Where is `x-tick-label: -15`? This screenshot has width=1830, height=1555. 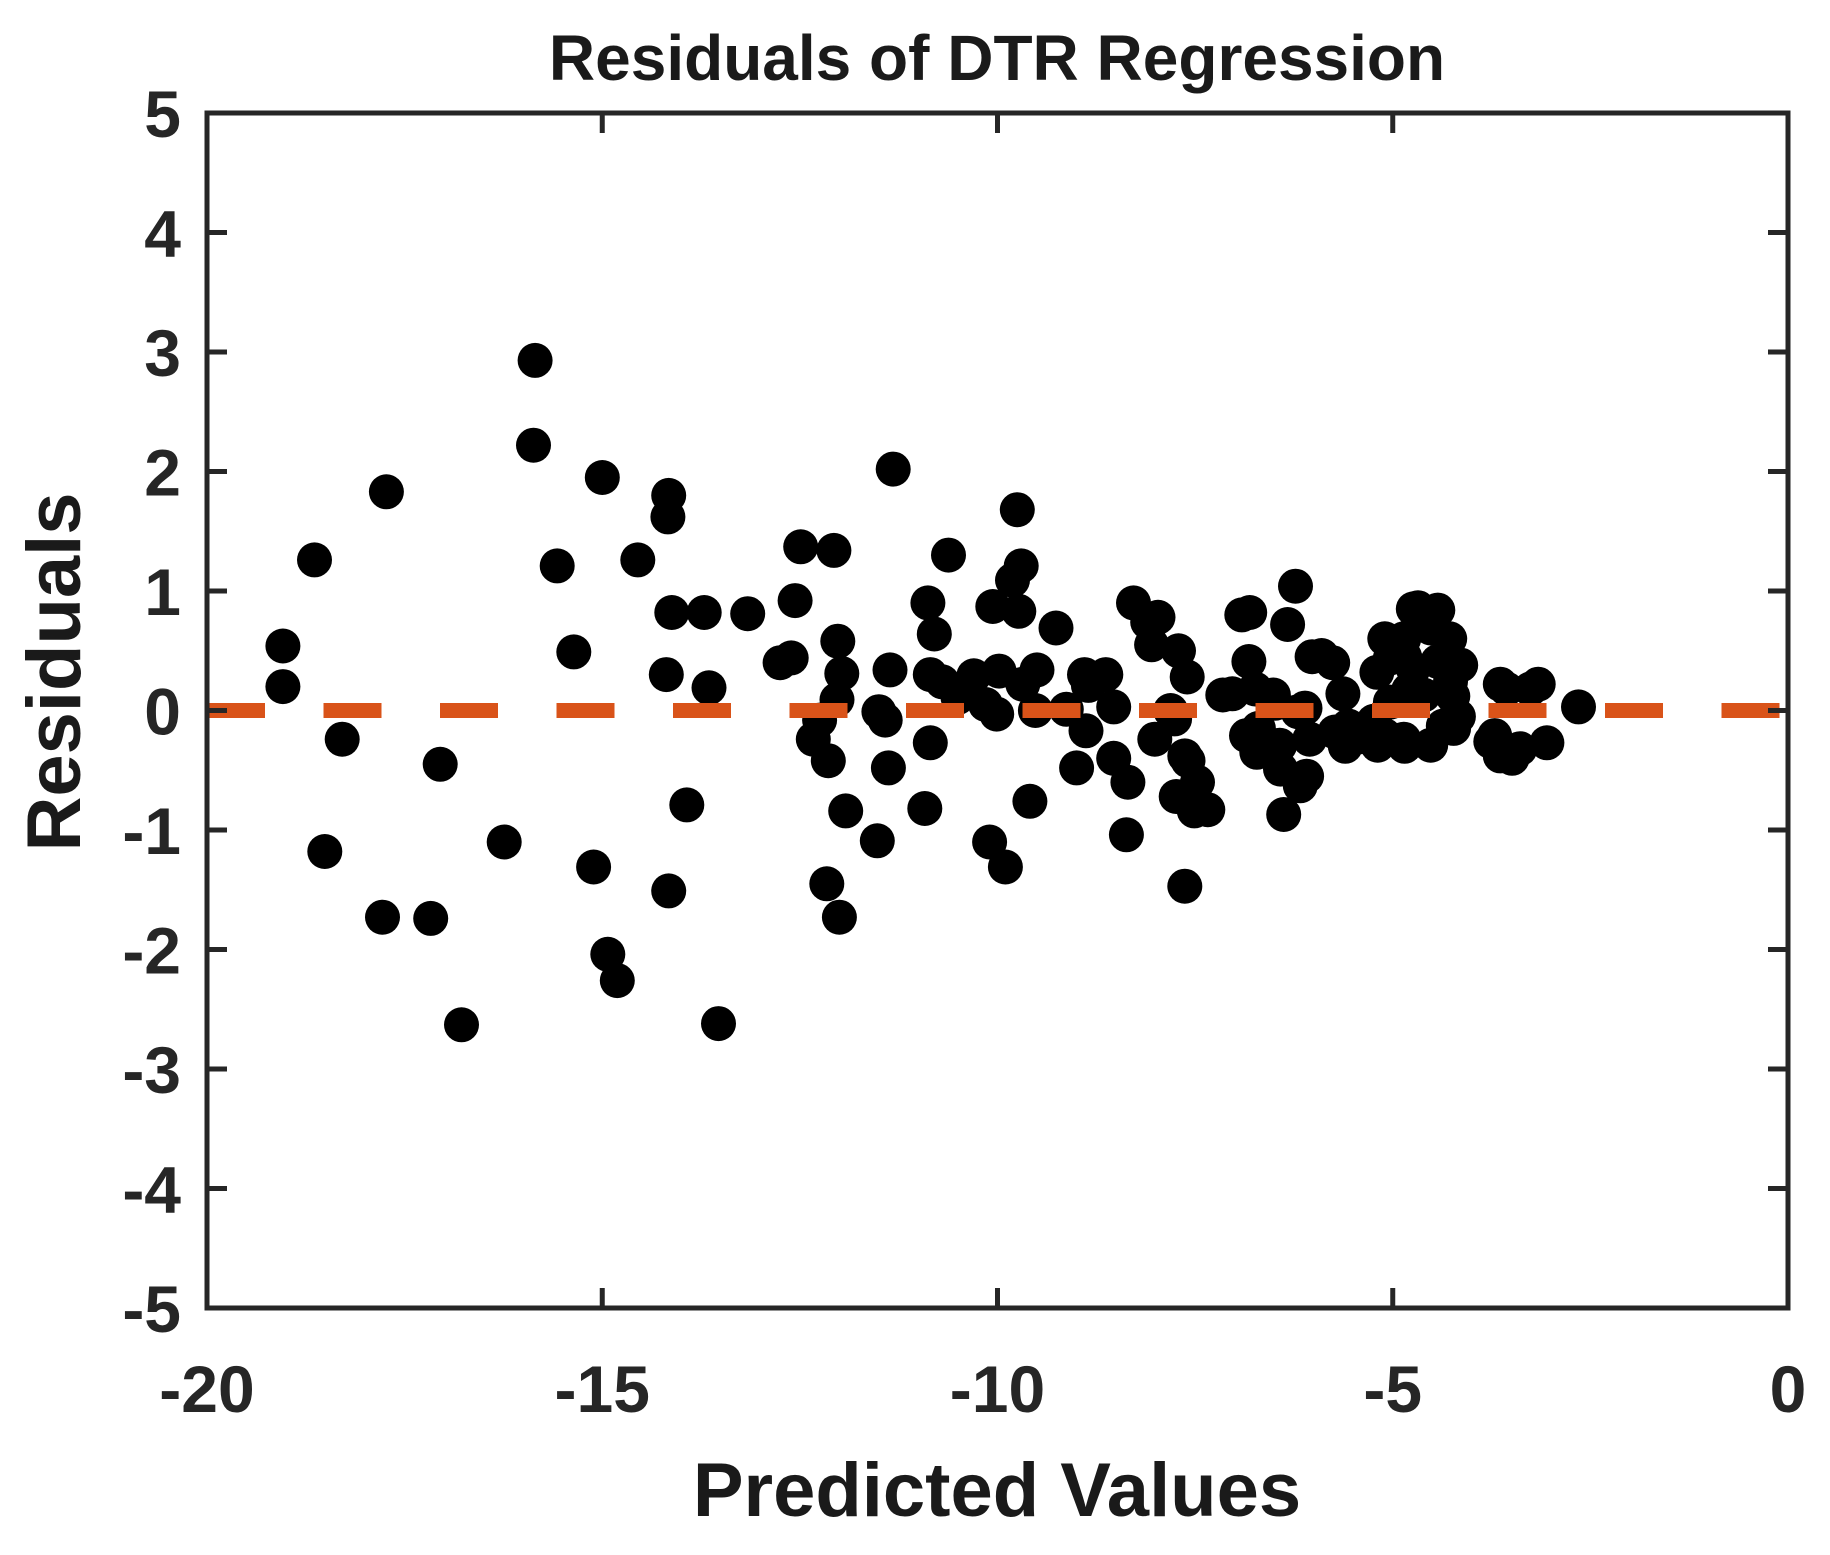
x-tick-label: -15 is located at coordinates (602, 1389).